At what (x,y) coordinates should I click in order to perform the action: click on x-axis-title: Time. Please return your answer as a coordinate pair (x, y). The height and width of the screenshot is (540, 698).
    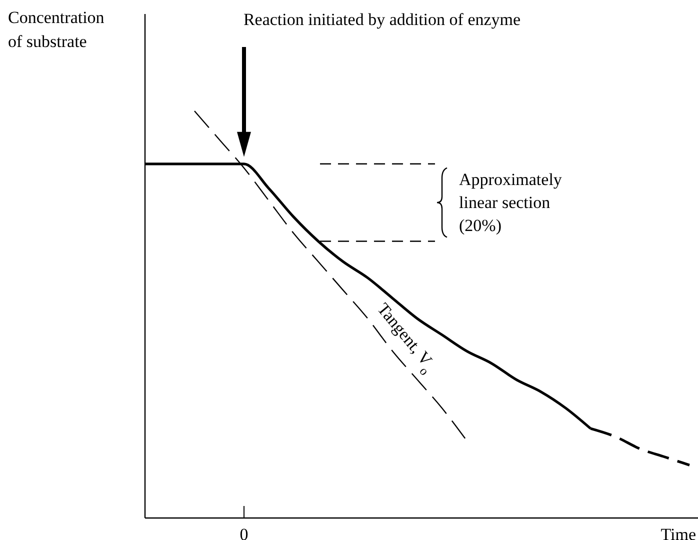
    Looking at the image, I should click on (678, 532).